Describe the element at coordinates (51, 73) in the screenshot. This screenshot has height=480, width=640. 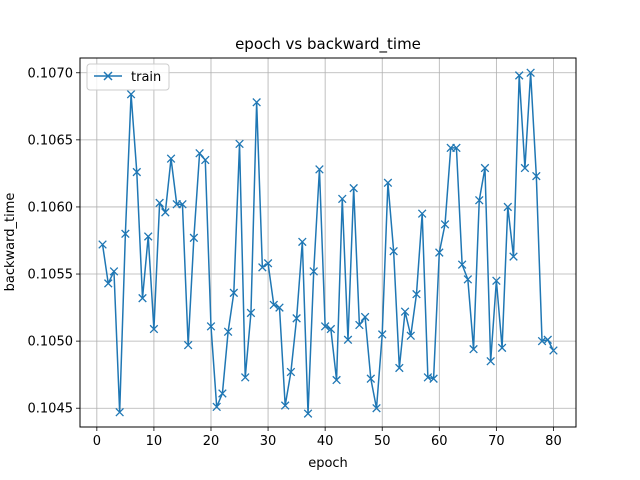
I see `y-tick-label: 0.1070` at that location.